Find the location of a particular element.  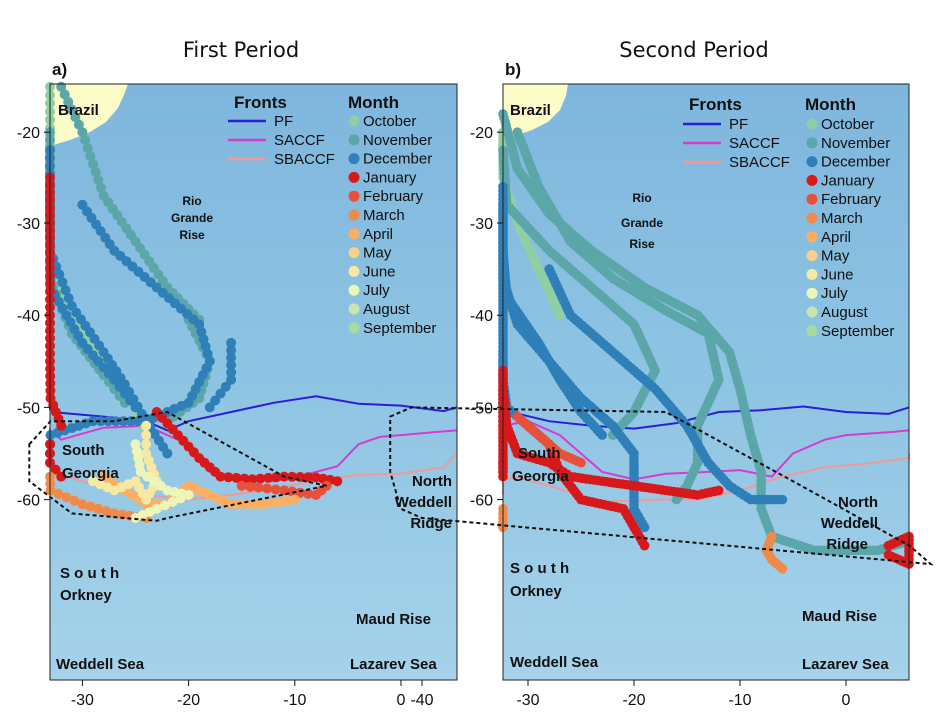

panel-a-track-6-december is located at coordinates (130, 329).